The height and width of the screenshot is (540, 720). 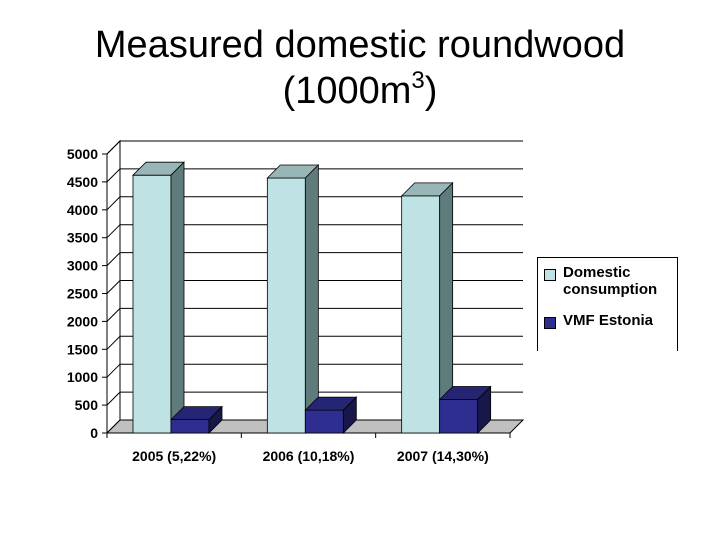 I want to click on title-unit-close: ), so click(x=431, y=91).